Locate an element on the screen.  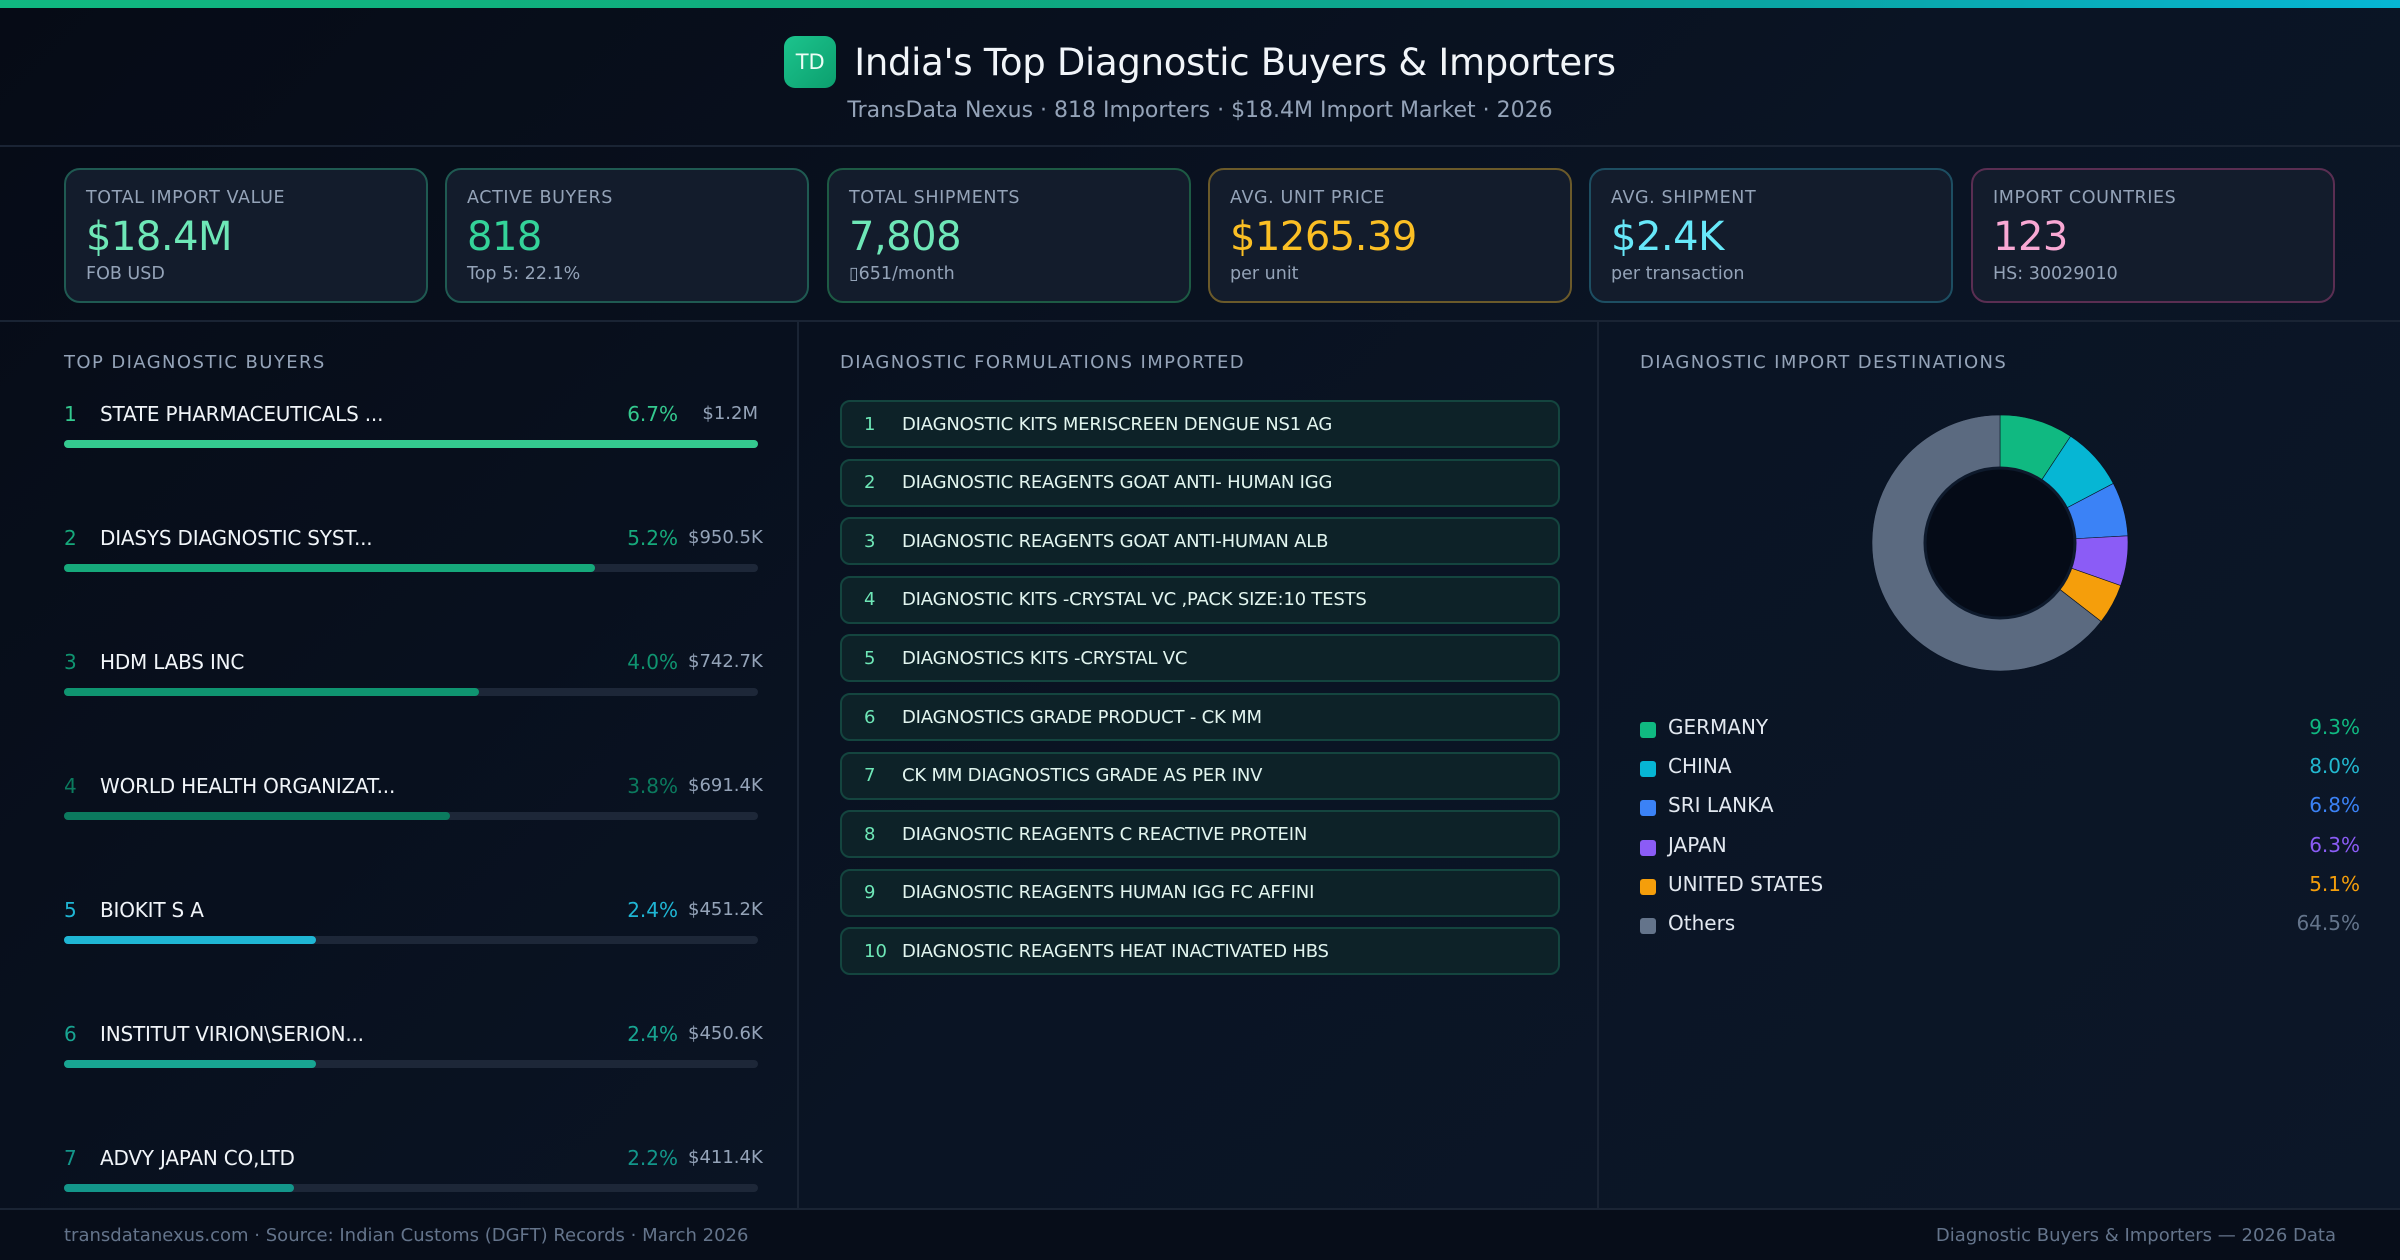
formulation-text: DIAGNOSTIC KITS MERISCREEN DENGUE NS1 AG is located at coordinates (1117, 424).